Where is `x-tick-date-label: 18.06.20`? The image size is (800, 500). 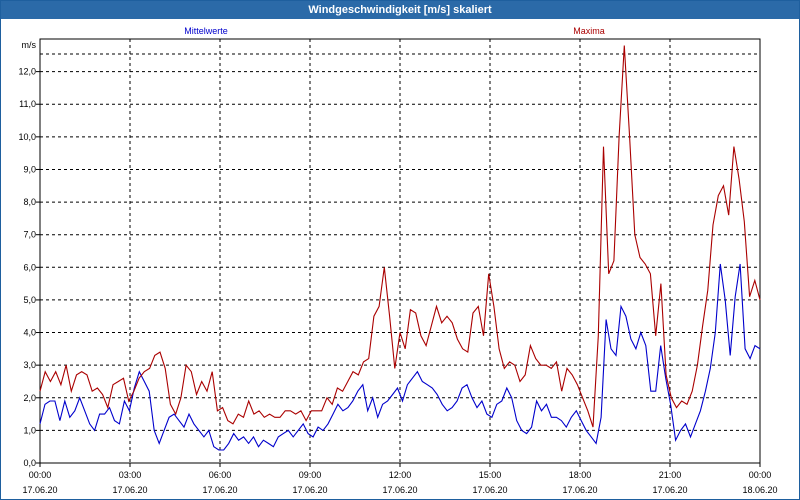 x-tick-date-label: 18.06.20 is located at coordinates (759, 490).